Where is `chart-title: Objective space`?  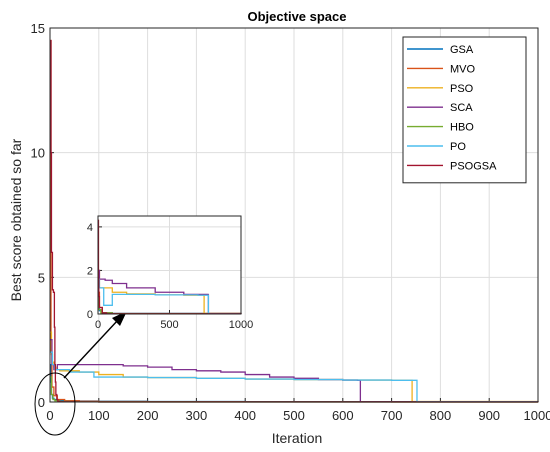 chart-title: Objective space is located at coordinates (297, 16).